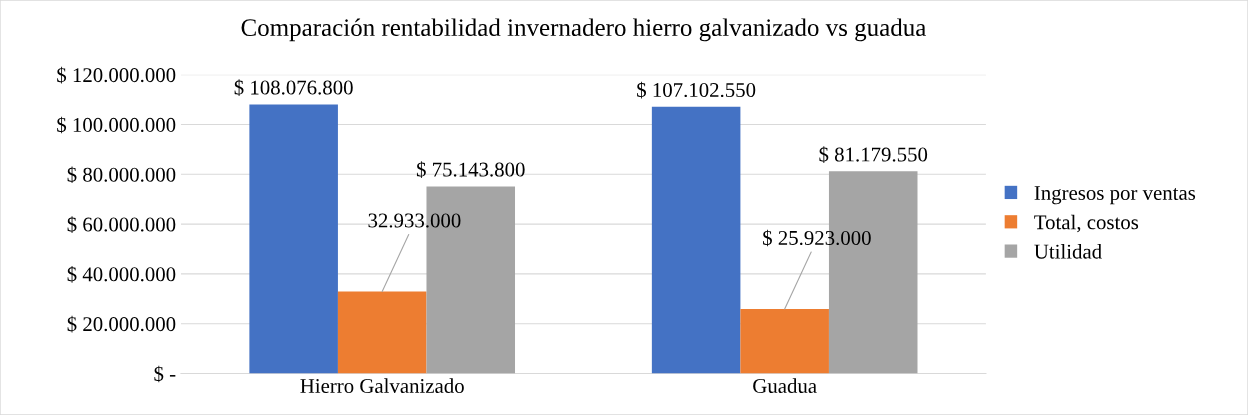  Describe the element at coordinates (121, 274) in the screenshot. I see `y-tick-label: $ 40.000.000` at that location.